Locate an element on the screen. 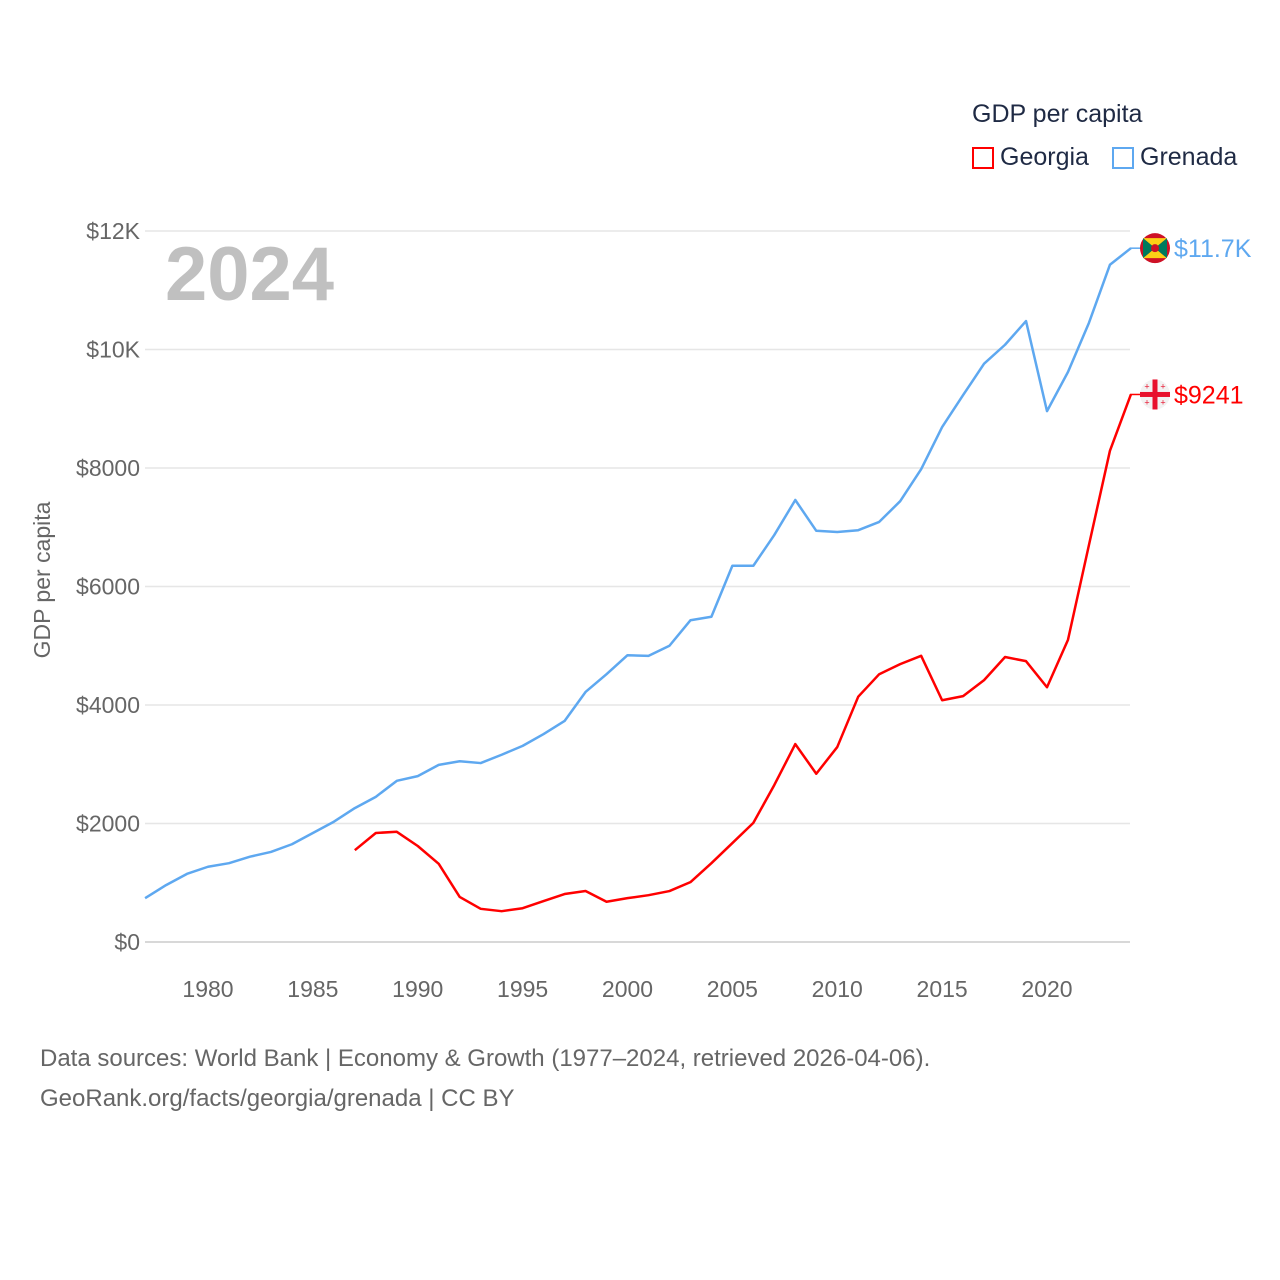 This screenshot has width=1280, height=1280. legend-item-grenada: Grenada is located at coordinates (1174, 157).